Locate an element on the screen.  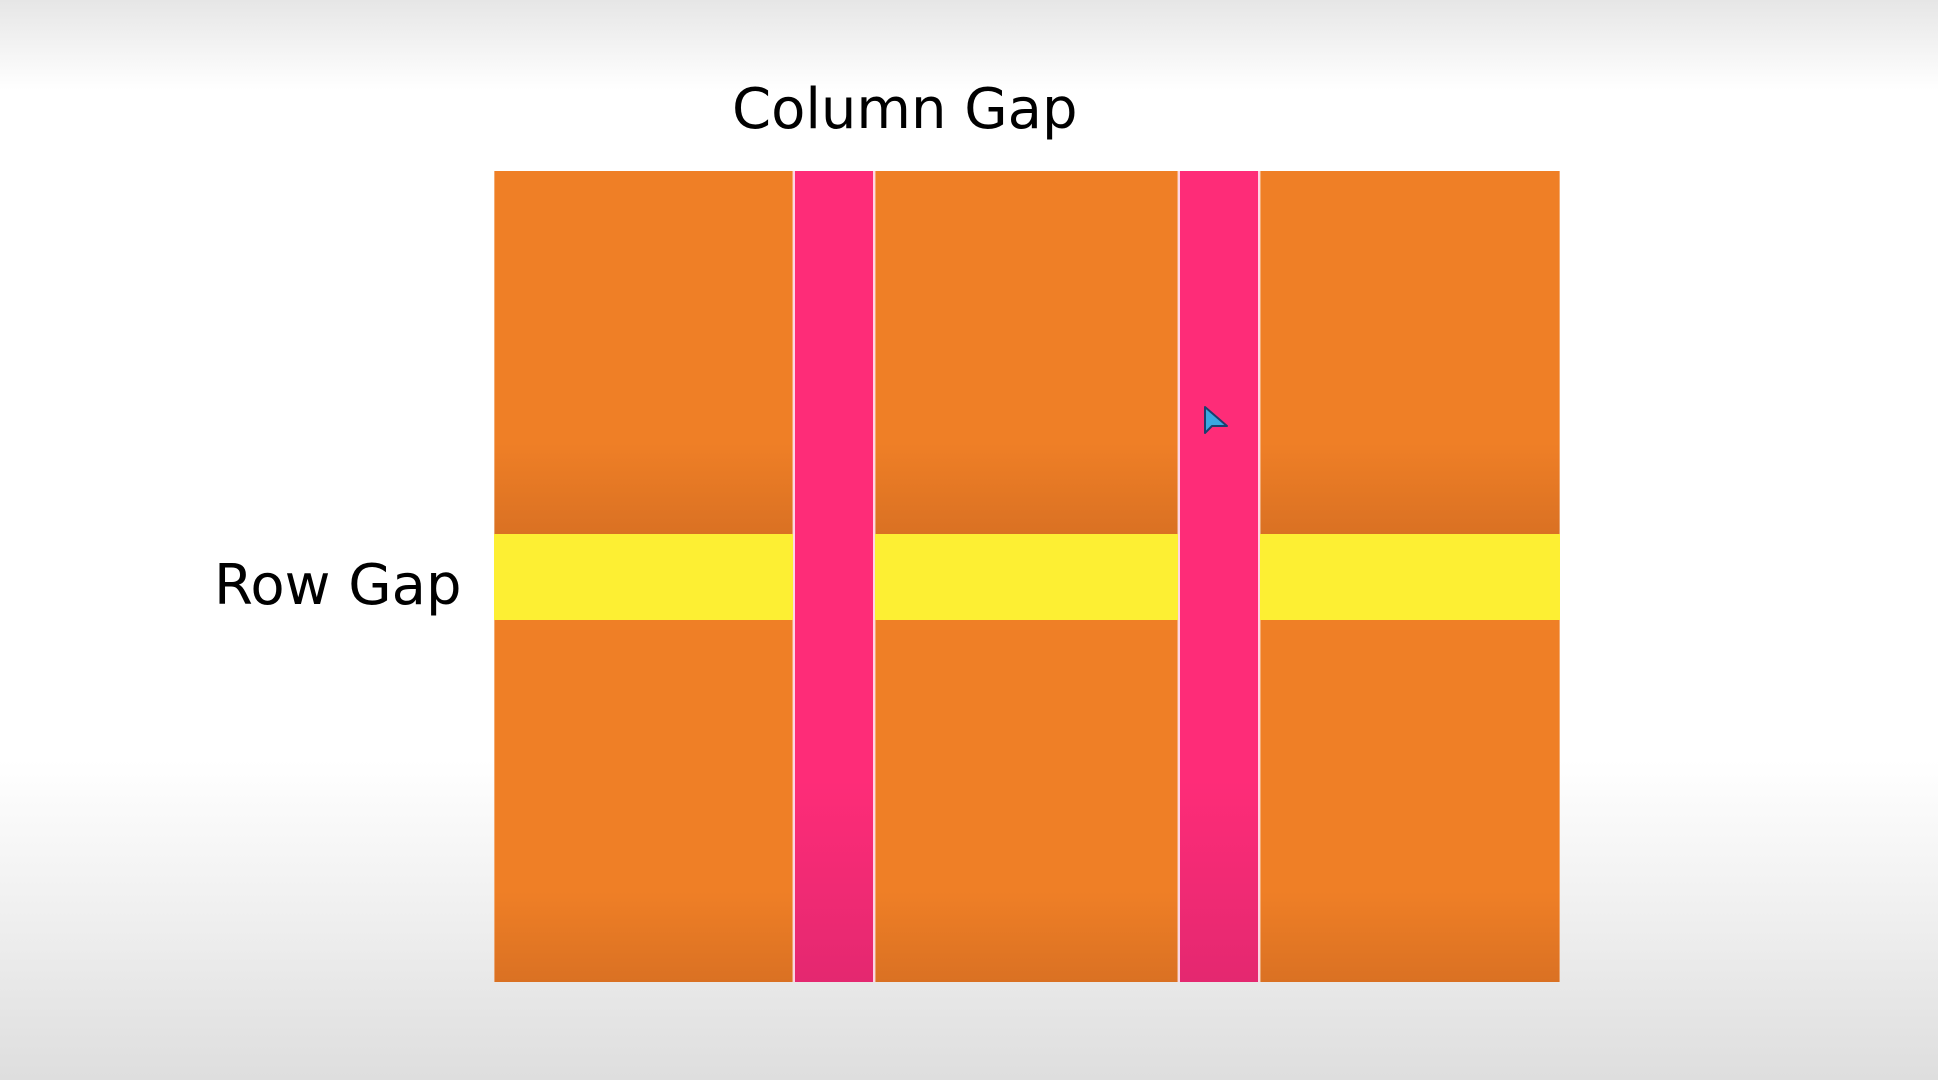
grid-cell-r1c3 is located at coordinates (1410, 352).